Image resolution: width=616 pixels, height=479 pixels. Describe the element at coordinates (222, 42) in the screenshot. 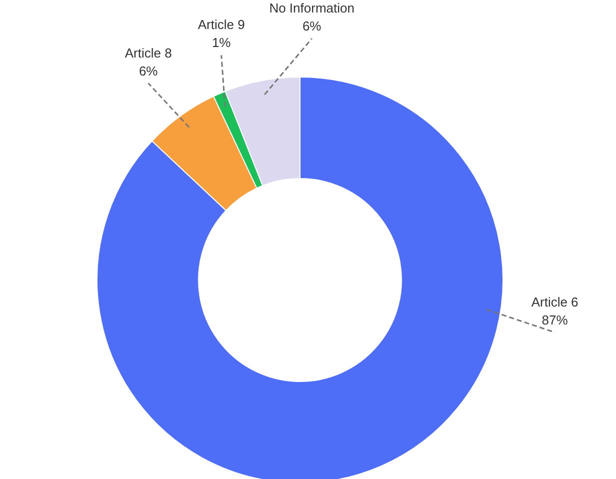

I see `data-label: 1%` at that location.